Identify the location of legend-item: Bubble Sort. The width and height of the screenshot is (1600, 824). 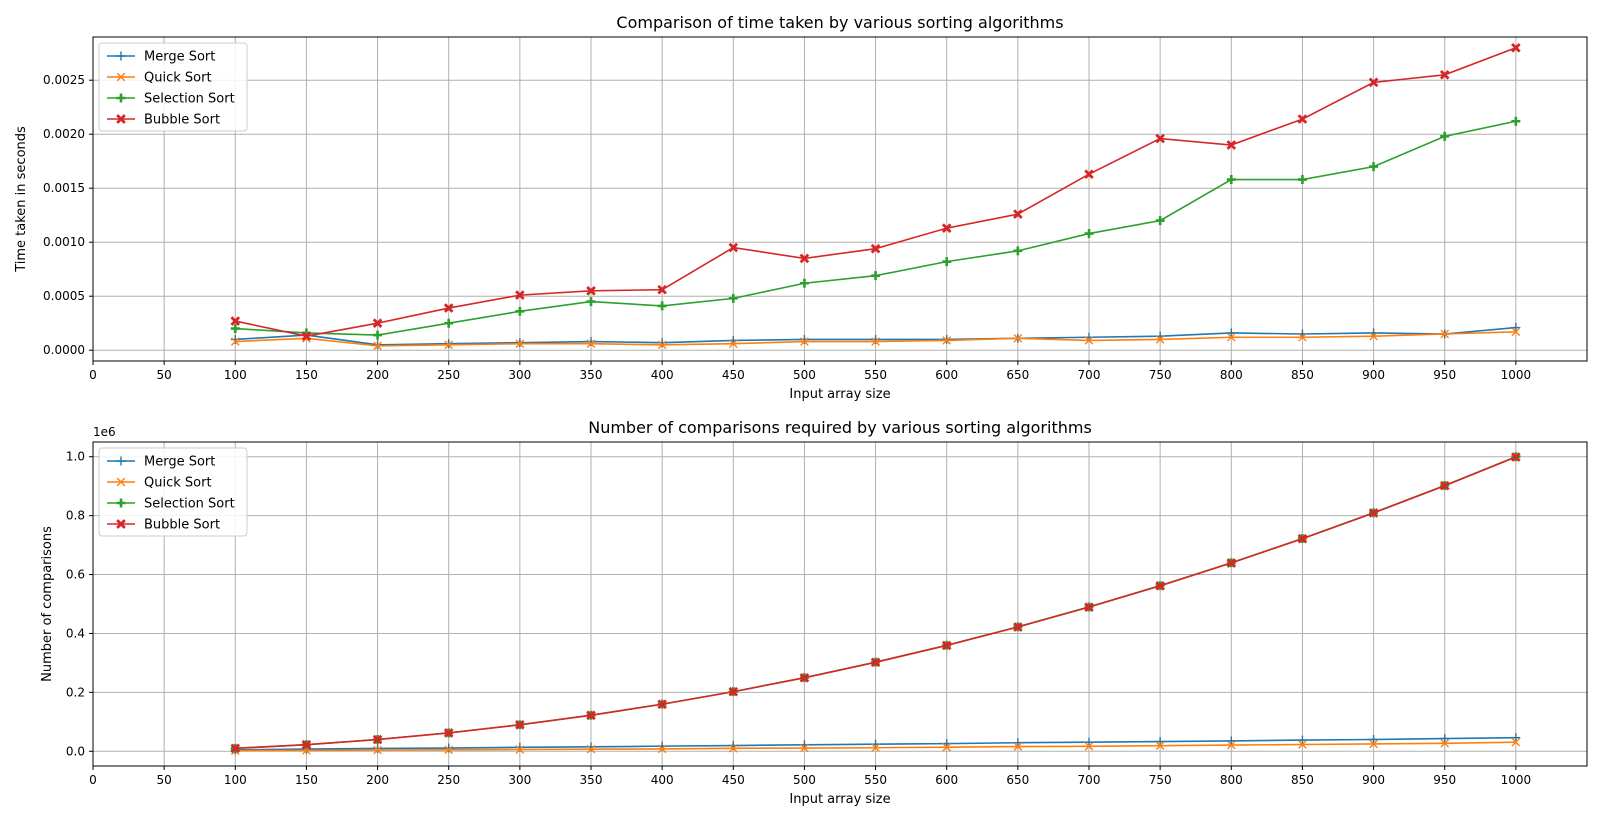
(163, 525).